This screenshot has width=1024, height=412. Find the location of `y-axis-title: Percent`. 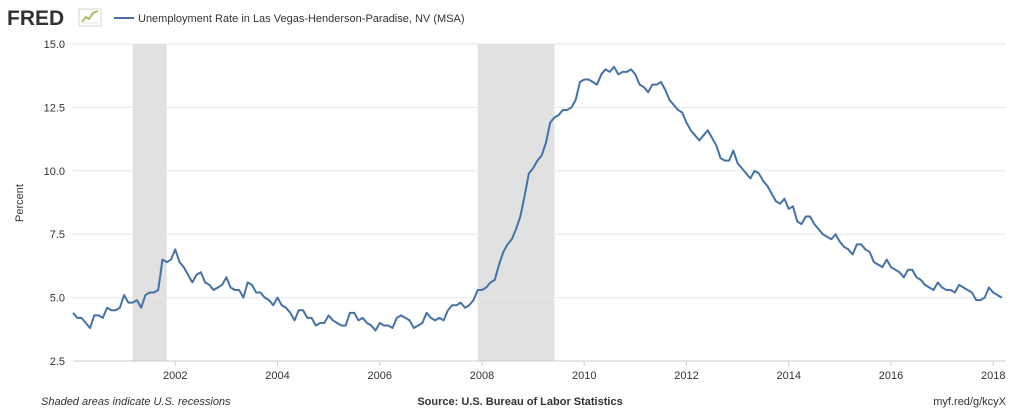

y-axis-title: Percent is located at coordinates (20, 203).